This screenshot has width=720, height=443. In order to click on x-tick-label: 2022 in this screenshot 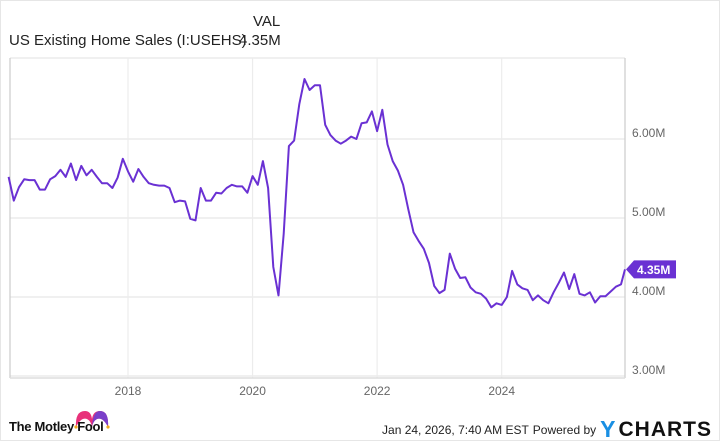, I will do `click(377, 391)`.